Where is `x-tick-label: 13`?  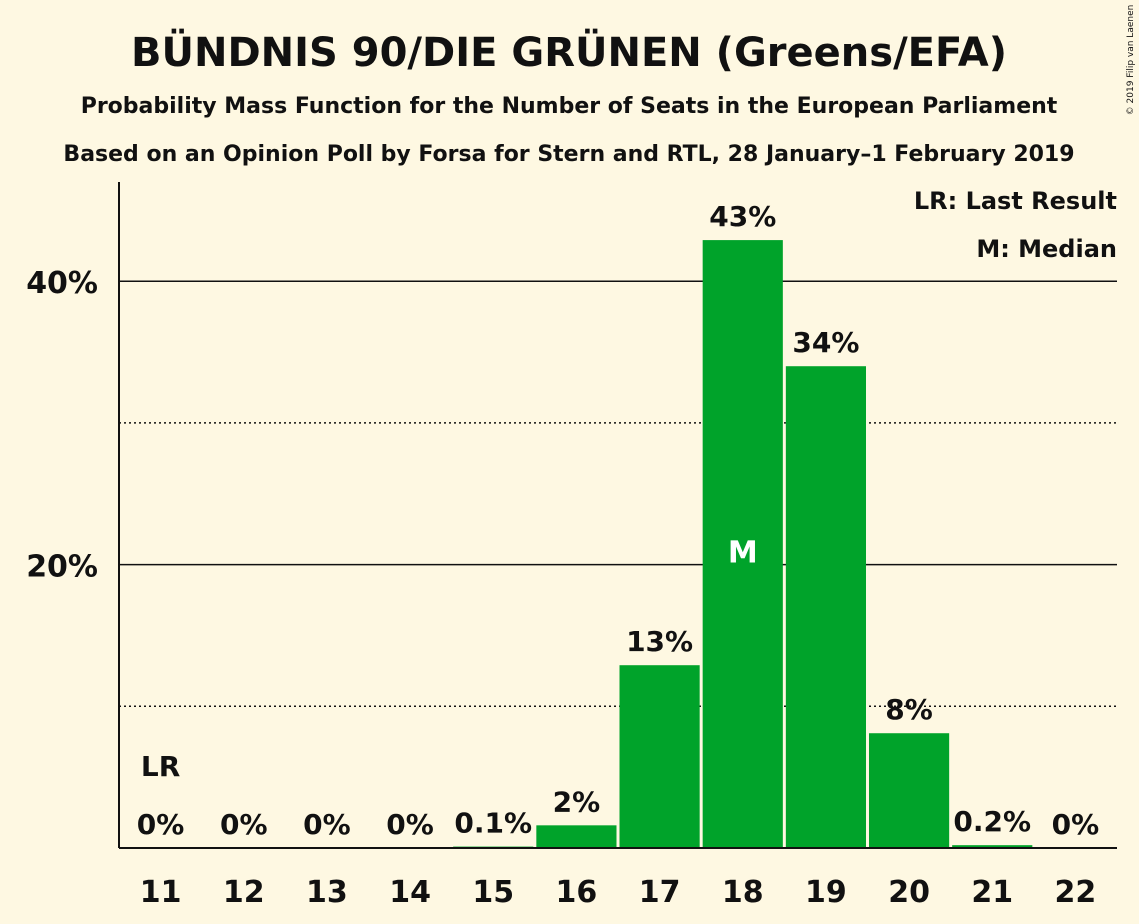 x-tick-label: 13 is located at coordinates (327, 892).